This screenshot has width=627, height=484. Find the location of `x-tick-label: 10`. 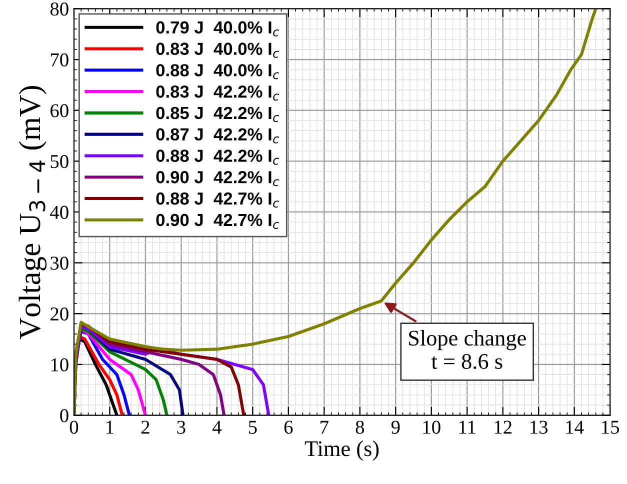

x-tick-label: 10 is located at coordinates (431, 427).